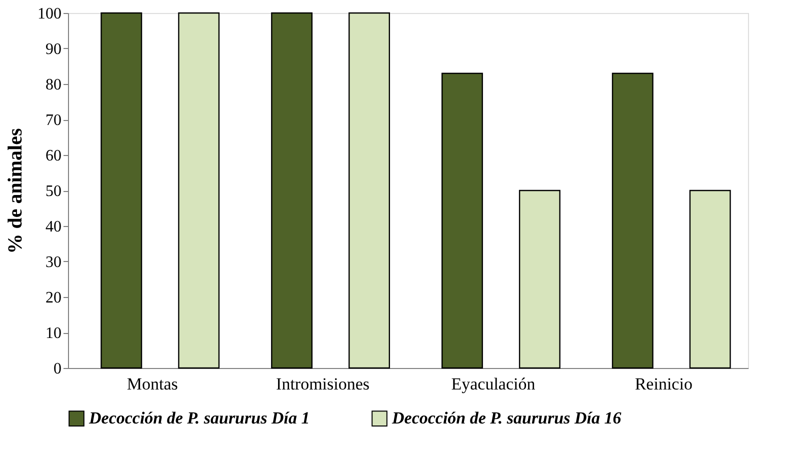 The width and height of the screenshot is (786, 450). I want to click on y-tick-label: 30, so click(54, 262).